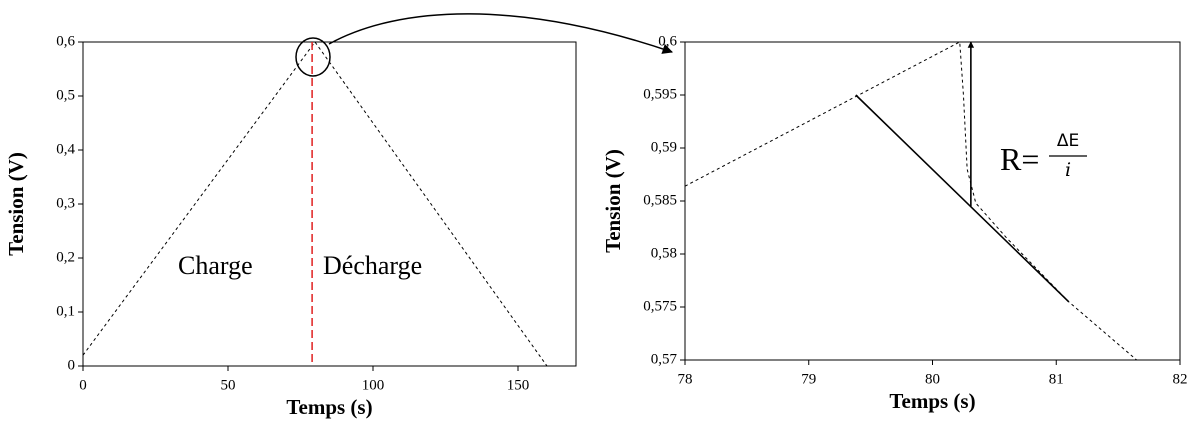 Image resolution: width=1197 pixels, height=428 pixels. I want to click on y-tick-label: 0,4, so click(65, 149).